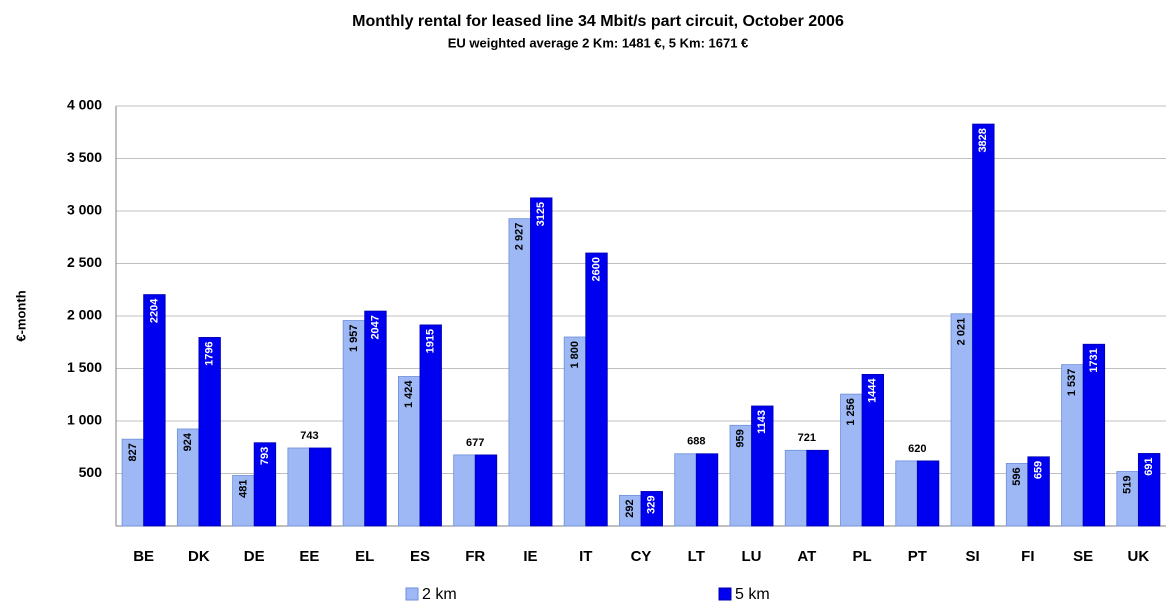 Image resolution: width=1166 pixels, height=606 pixels. Describe the element at coordinates (1072, 383) in the screenshot. I see `data-label: 1 537` at that location.